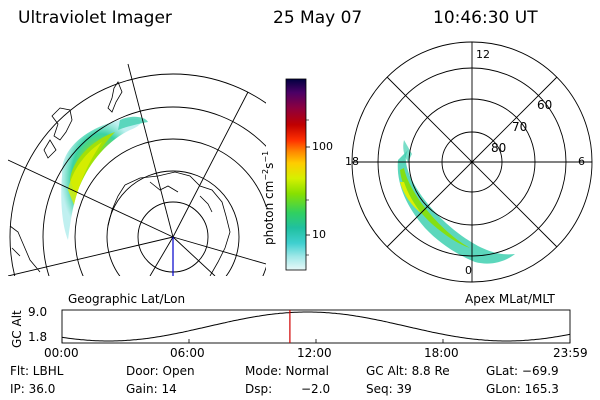  What do you see at coordinates (187, 353) in the screenshot?
I see `altitude-xtick-0600: 06:00` at bounding box center [187, 353].